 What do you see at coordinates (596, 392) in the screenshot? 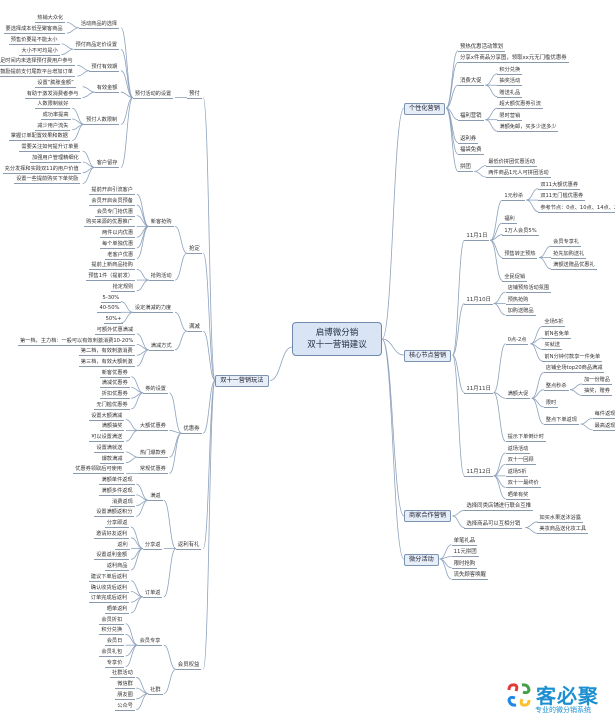
I see `leaf-node: 抽奖，赠券` at bounding box center [596, 392].